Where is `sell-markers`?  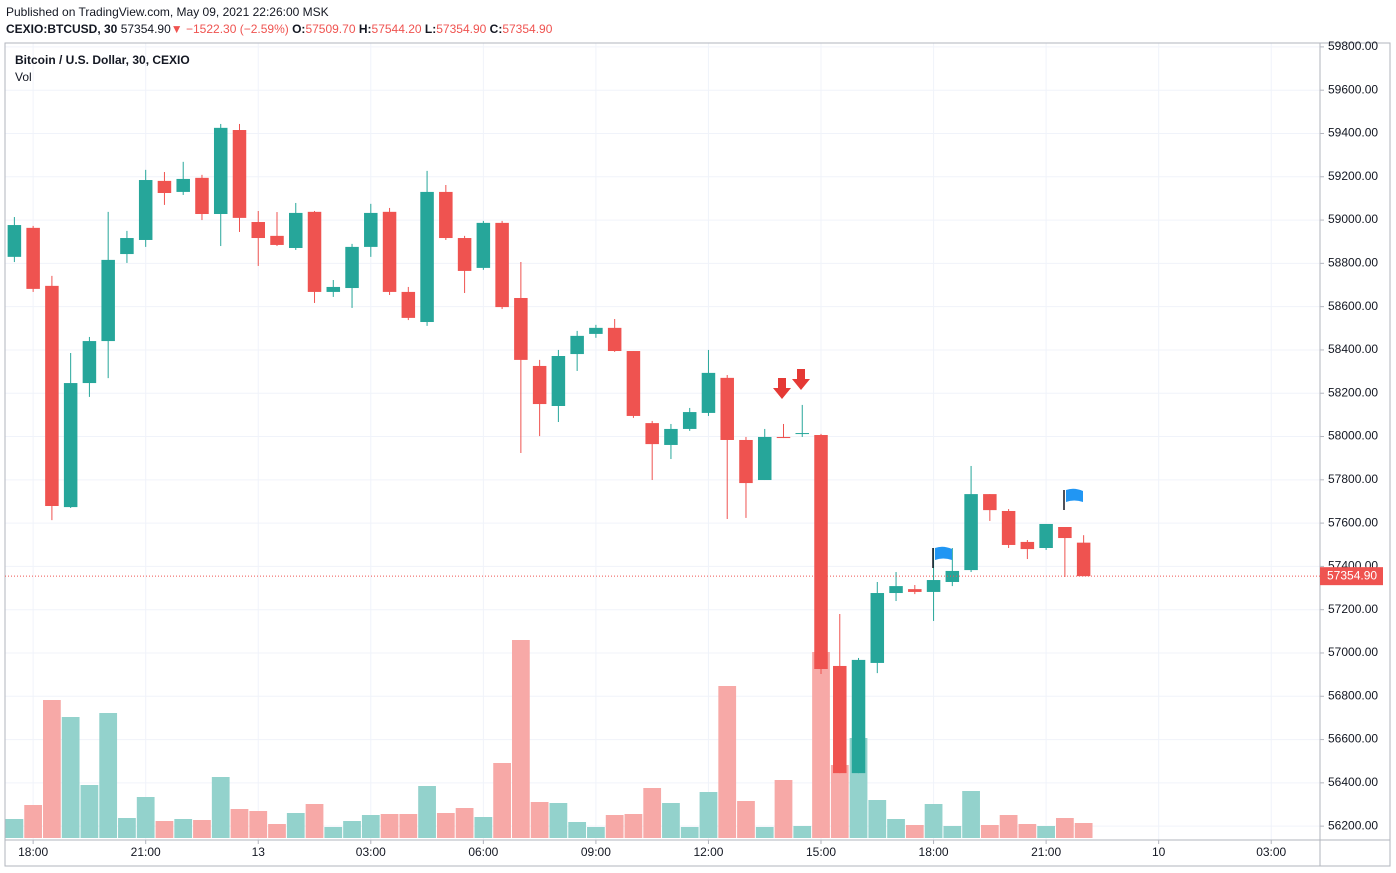 sell-markers is located at coordinates (791, 384).